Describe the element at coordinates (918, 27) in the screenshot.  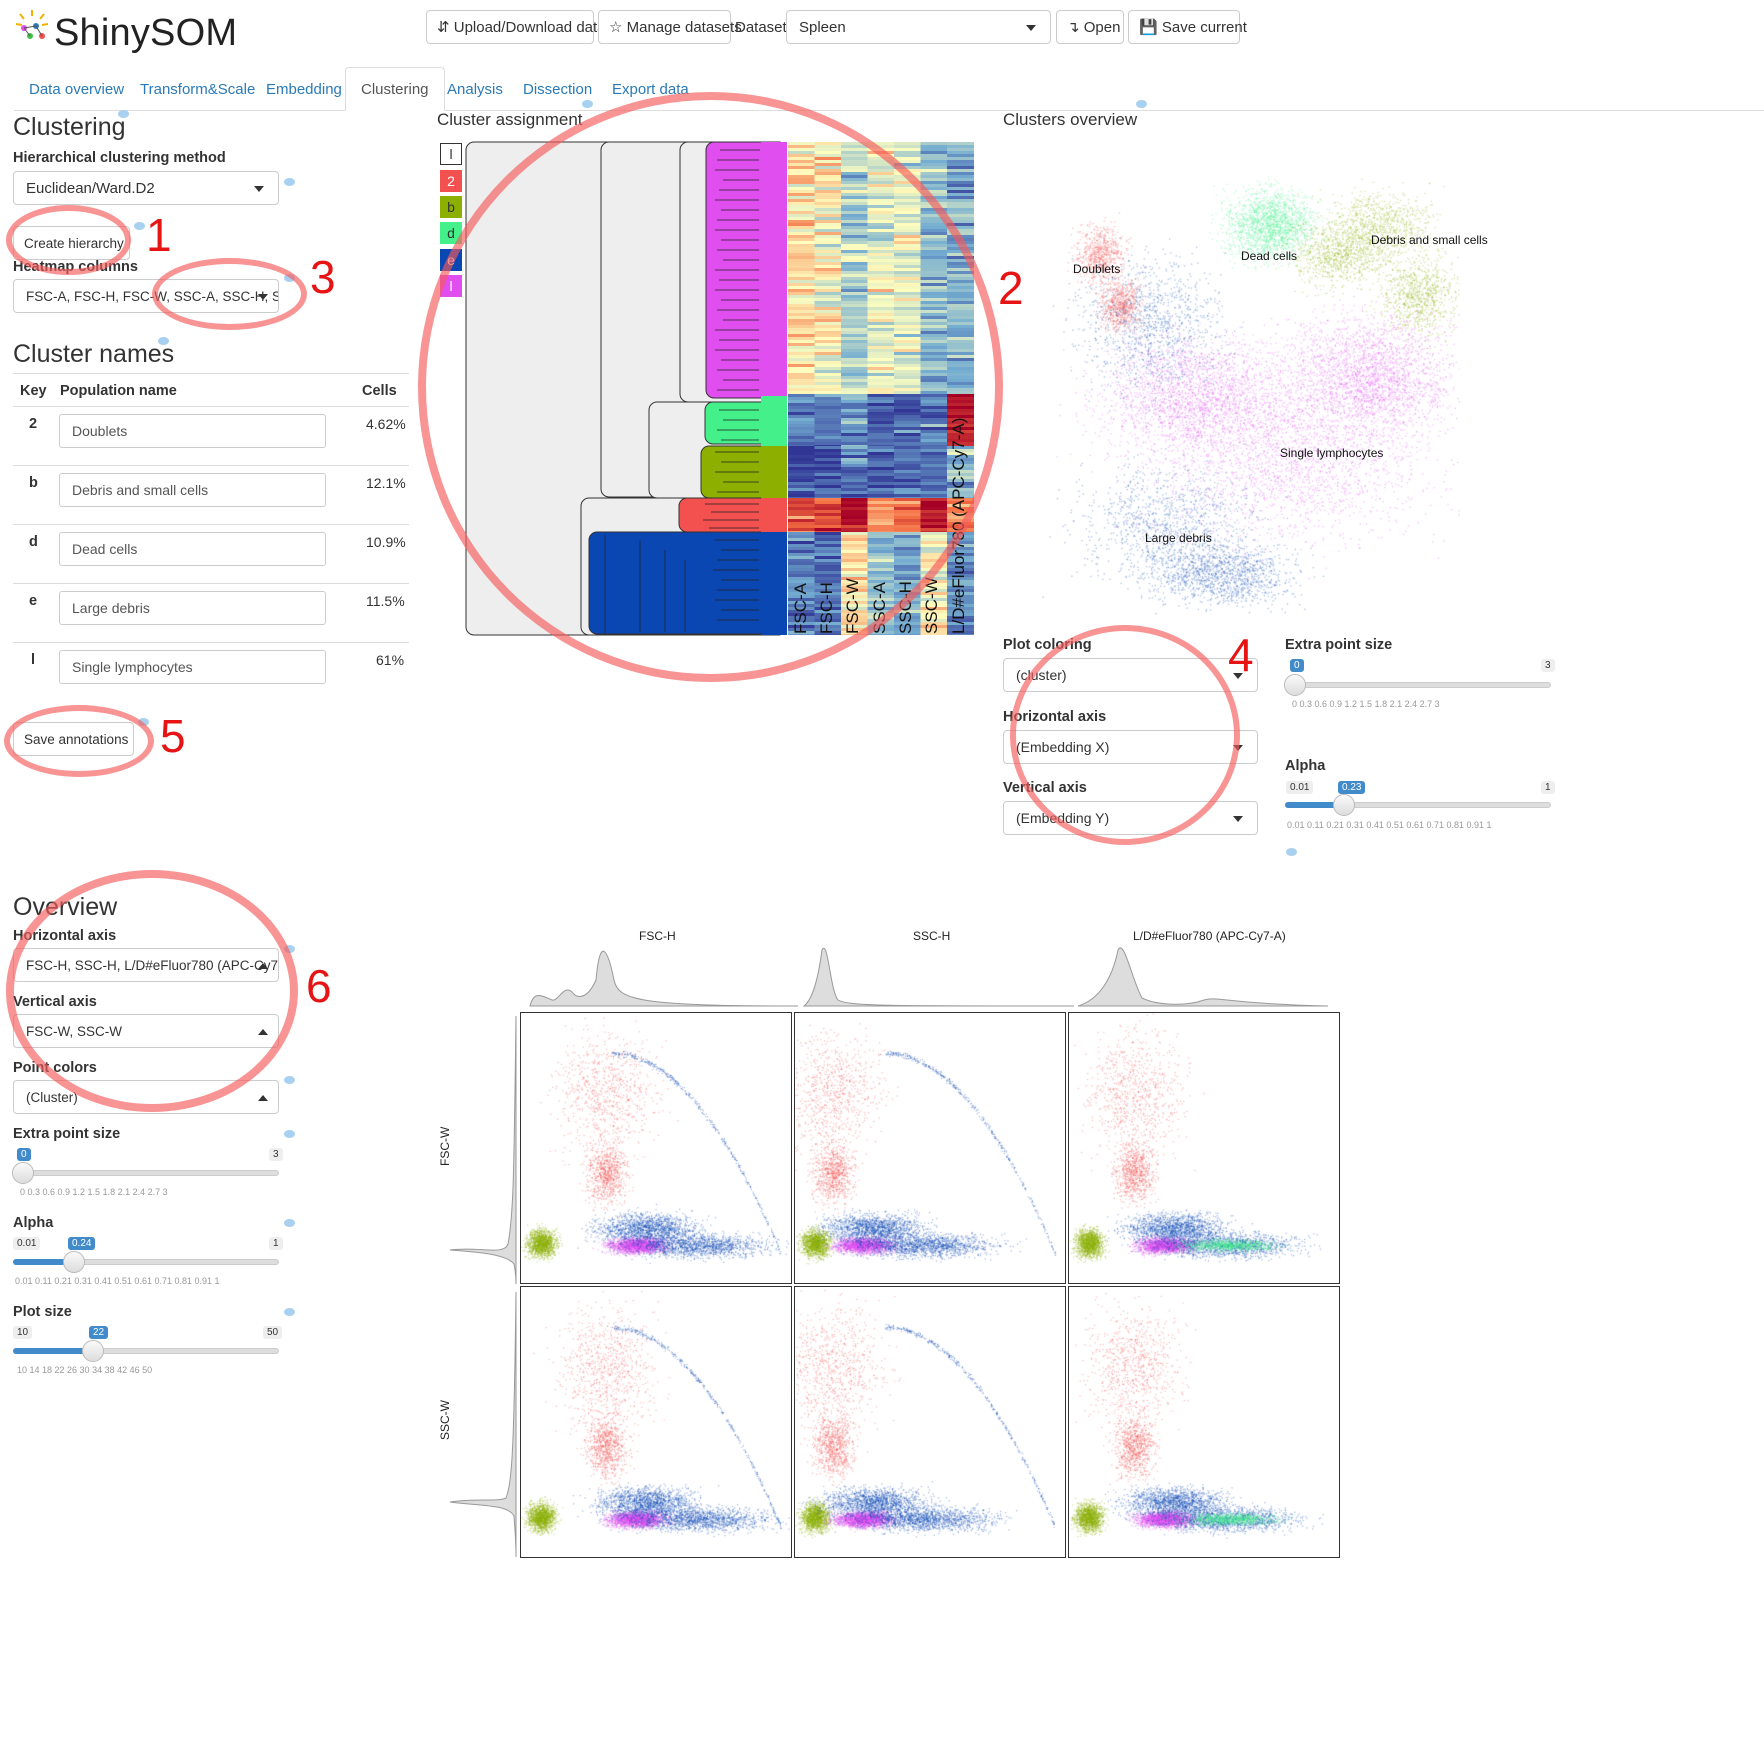
I see `dataset-select: Spleen` at that location.